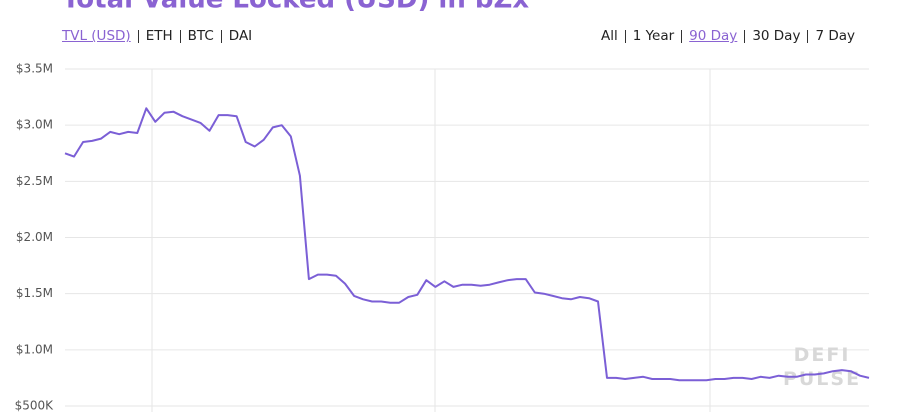 The width and height of the screenshot is (899, 412). Describe the element at coordinates (34, 125) in the screenshot. I see `y-tick-label: $3.0M` at that location.